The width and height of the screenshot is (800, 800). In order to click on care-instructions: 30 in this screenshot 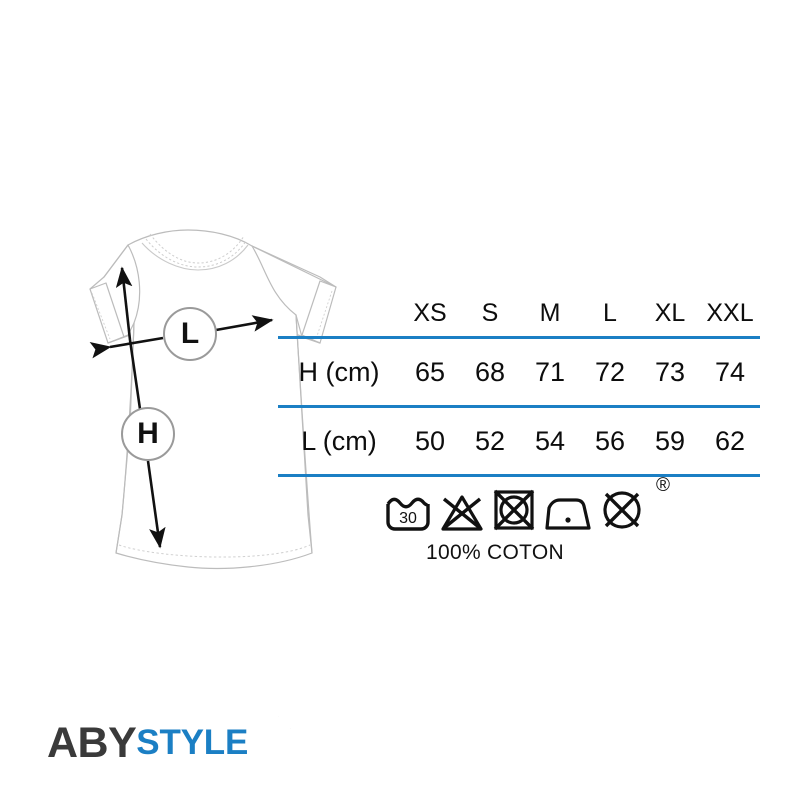, I will do `click(525, 520)`.